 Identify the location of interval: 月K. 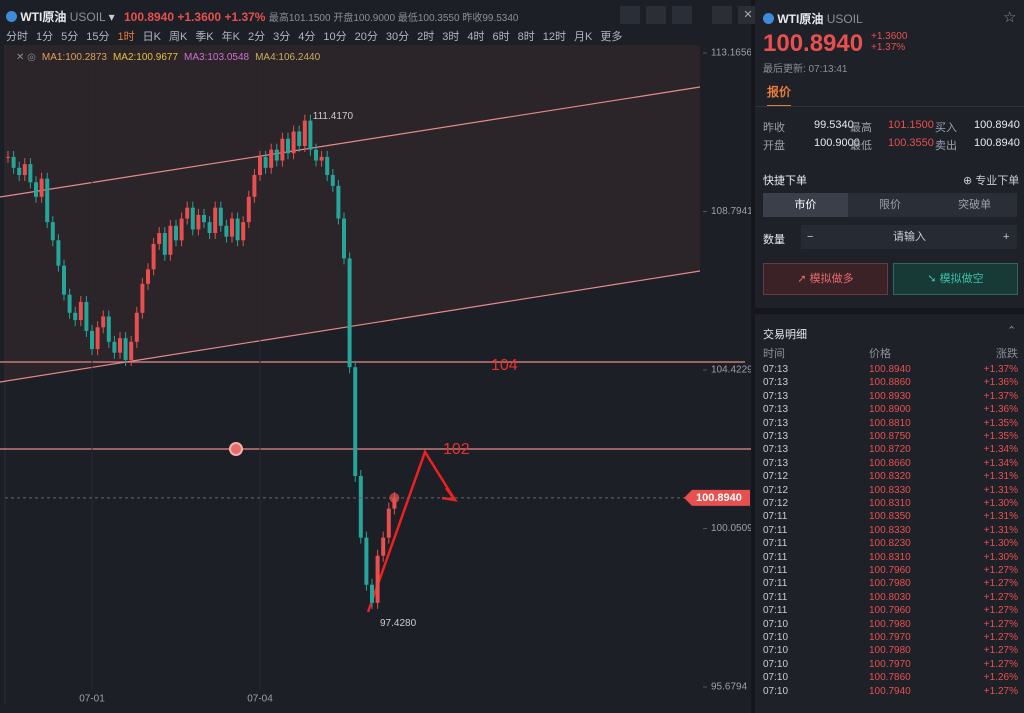
(583, 37).